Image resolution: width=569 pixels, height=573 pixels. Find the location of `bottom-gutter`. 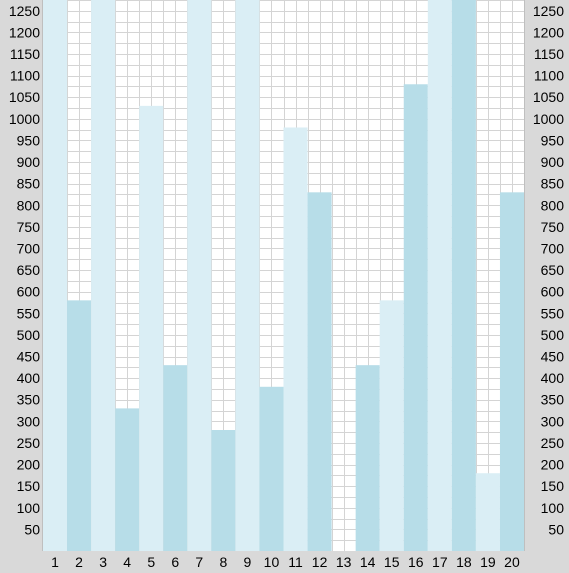

bottom-gutter is located at coordinates (284, 562).